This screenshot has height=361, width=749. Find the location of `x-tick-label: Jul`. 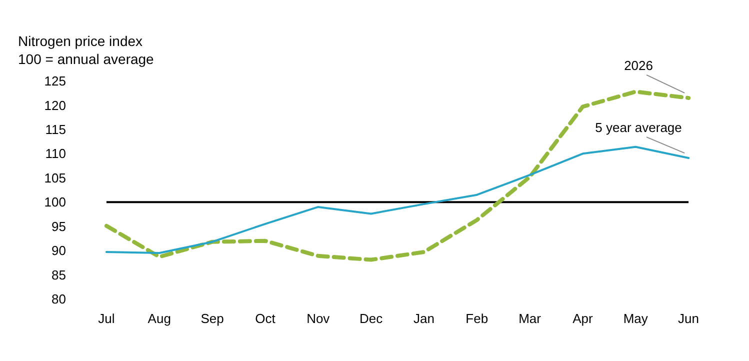

x-tick-label: Jul is located at coordinates (106, 318).